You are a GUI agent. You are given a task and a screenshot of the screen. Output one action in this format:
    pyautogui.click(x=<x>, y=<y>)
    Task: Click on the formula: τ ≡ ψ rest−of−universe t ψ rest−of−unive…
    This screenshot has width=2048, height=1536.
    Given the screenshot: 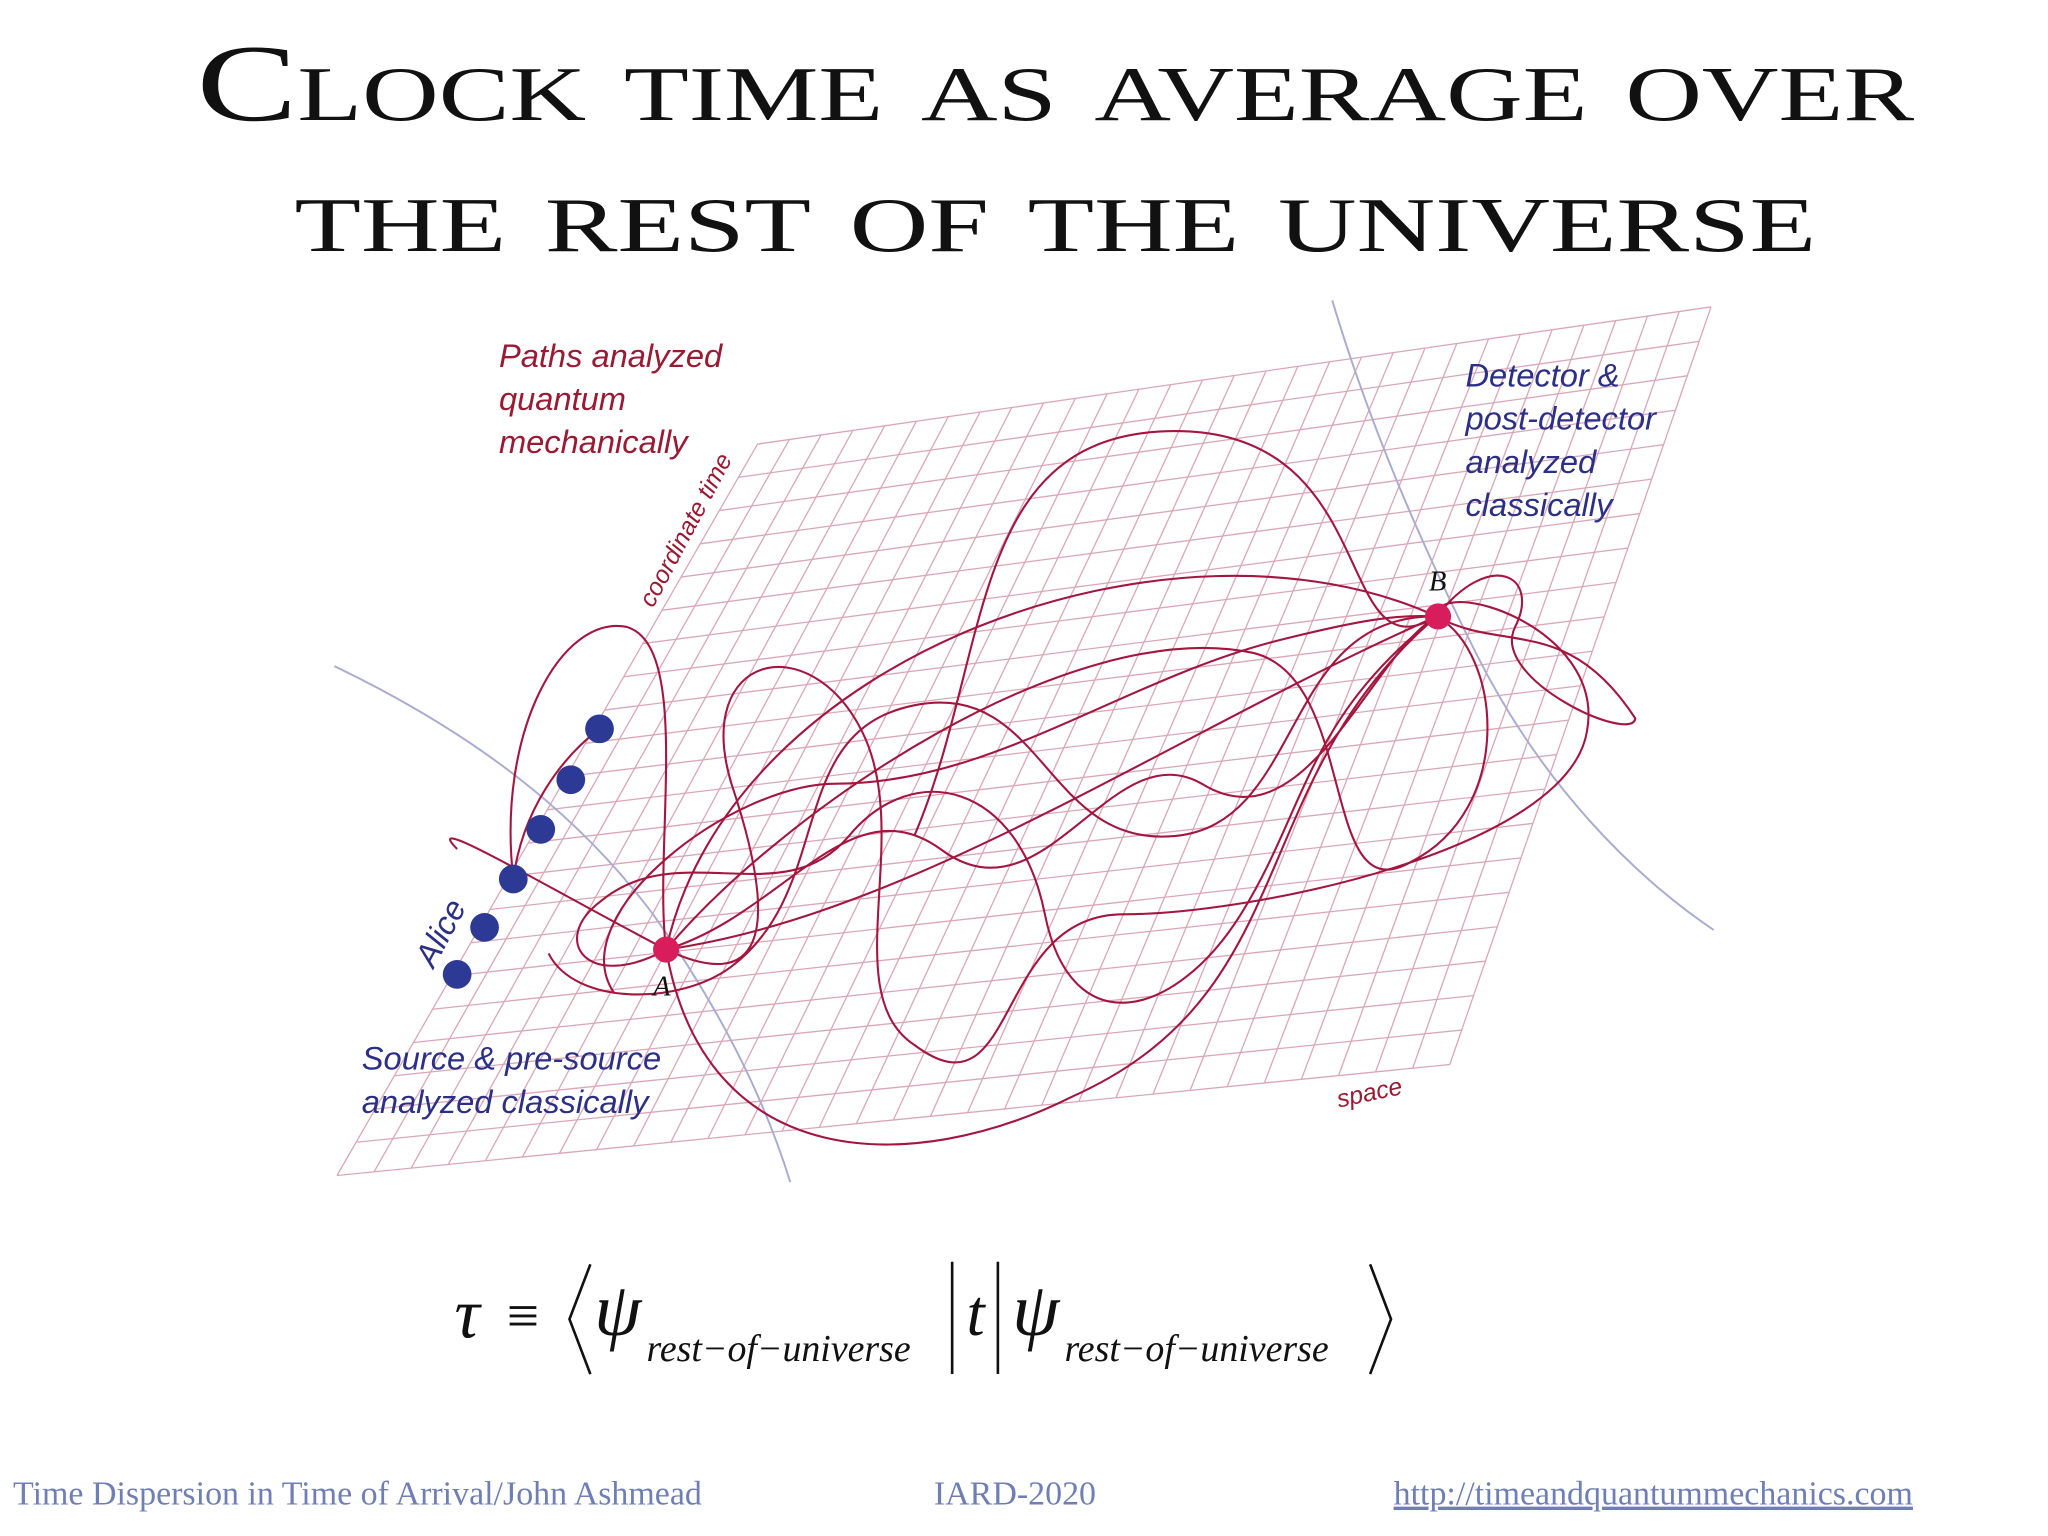 What is the action you would take?
    pyautogui.click(x=924, y=1318)
    